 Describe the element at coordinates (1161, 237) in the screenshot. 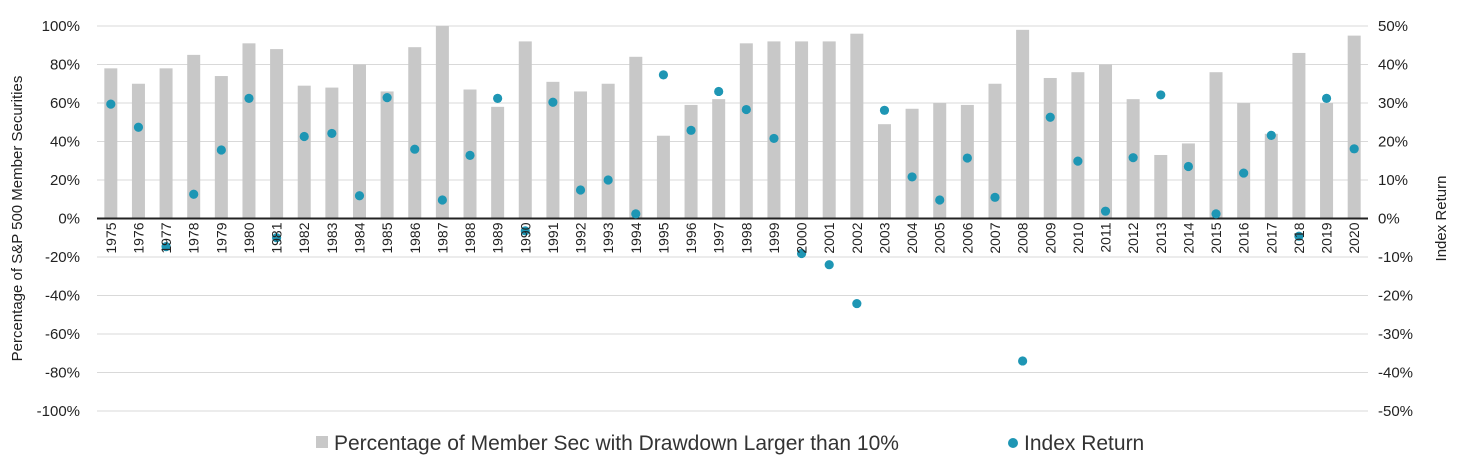

I see `category-label: 2013` at that location.